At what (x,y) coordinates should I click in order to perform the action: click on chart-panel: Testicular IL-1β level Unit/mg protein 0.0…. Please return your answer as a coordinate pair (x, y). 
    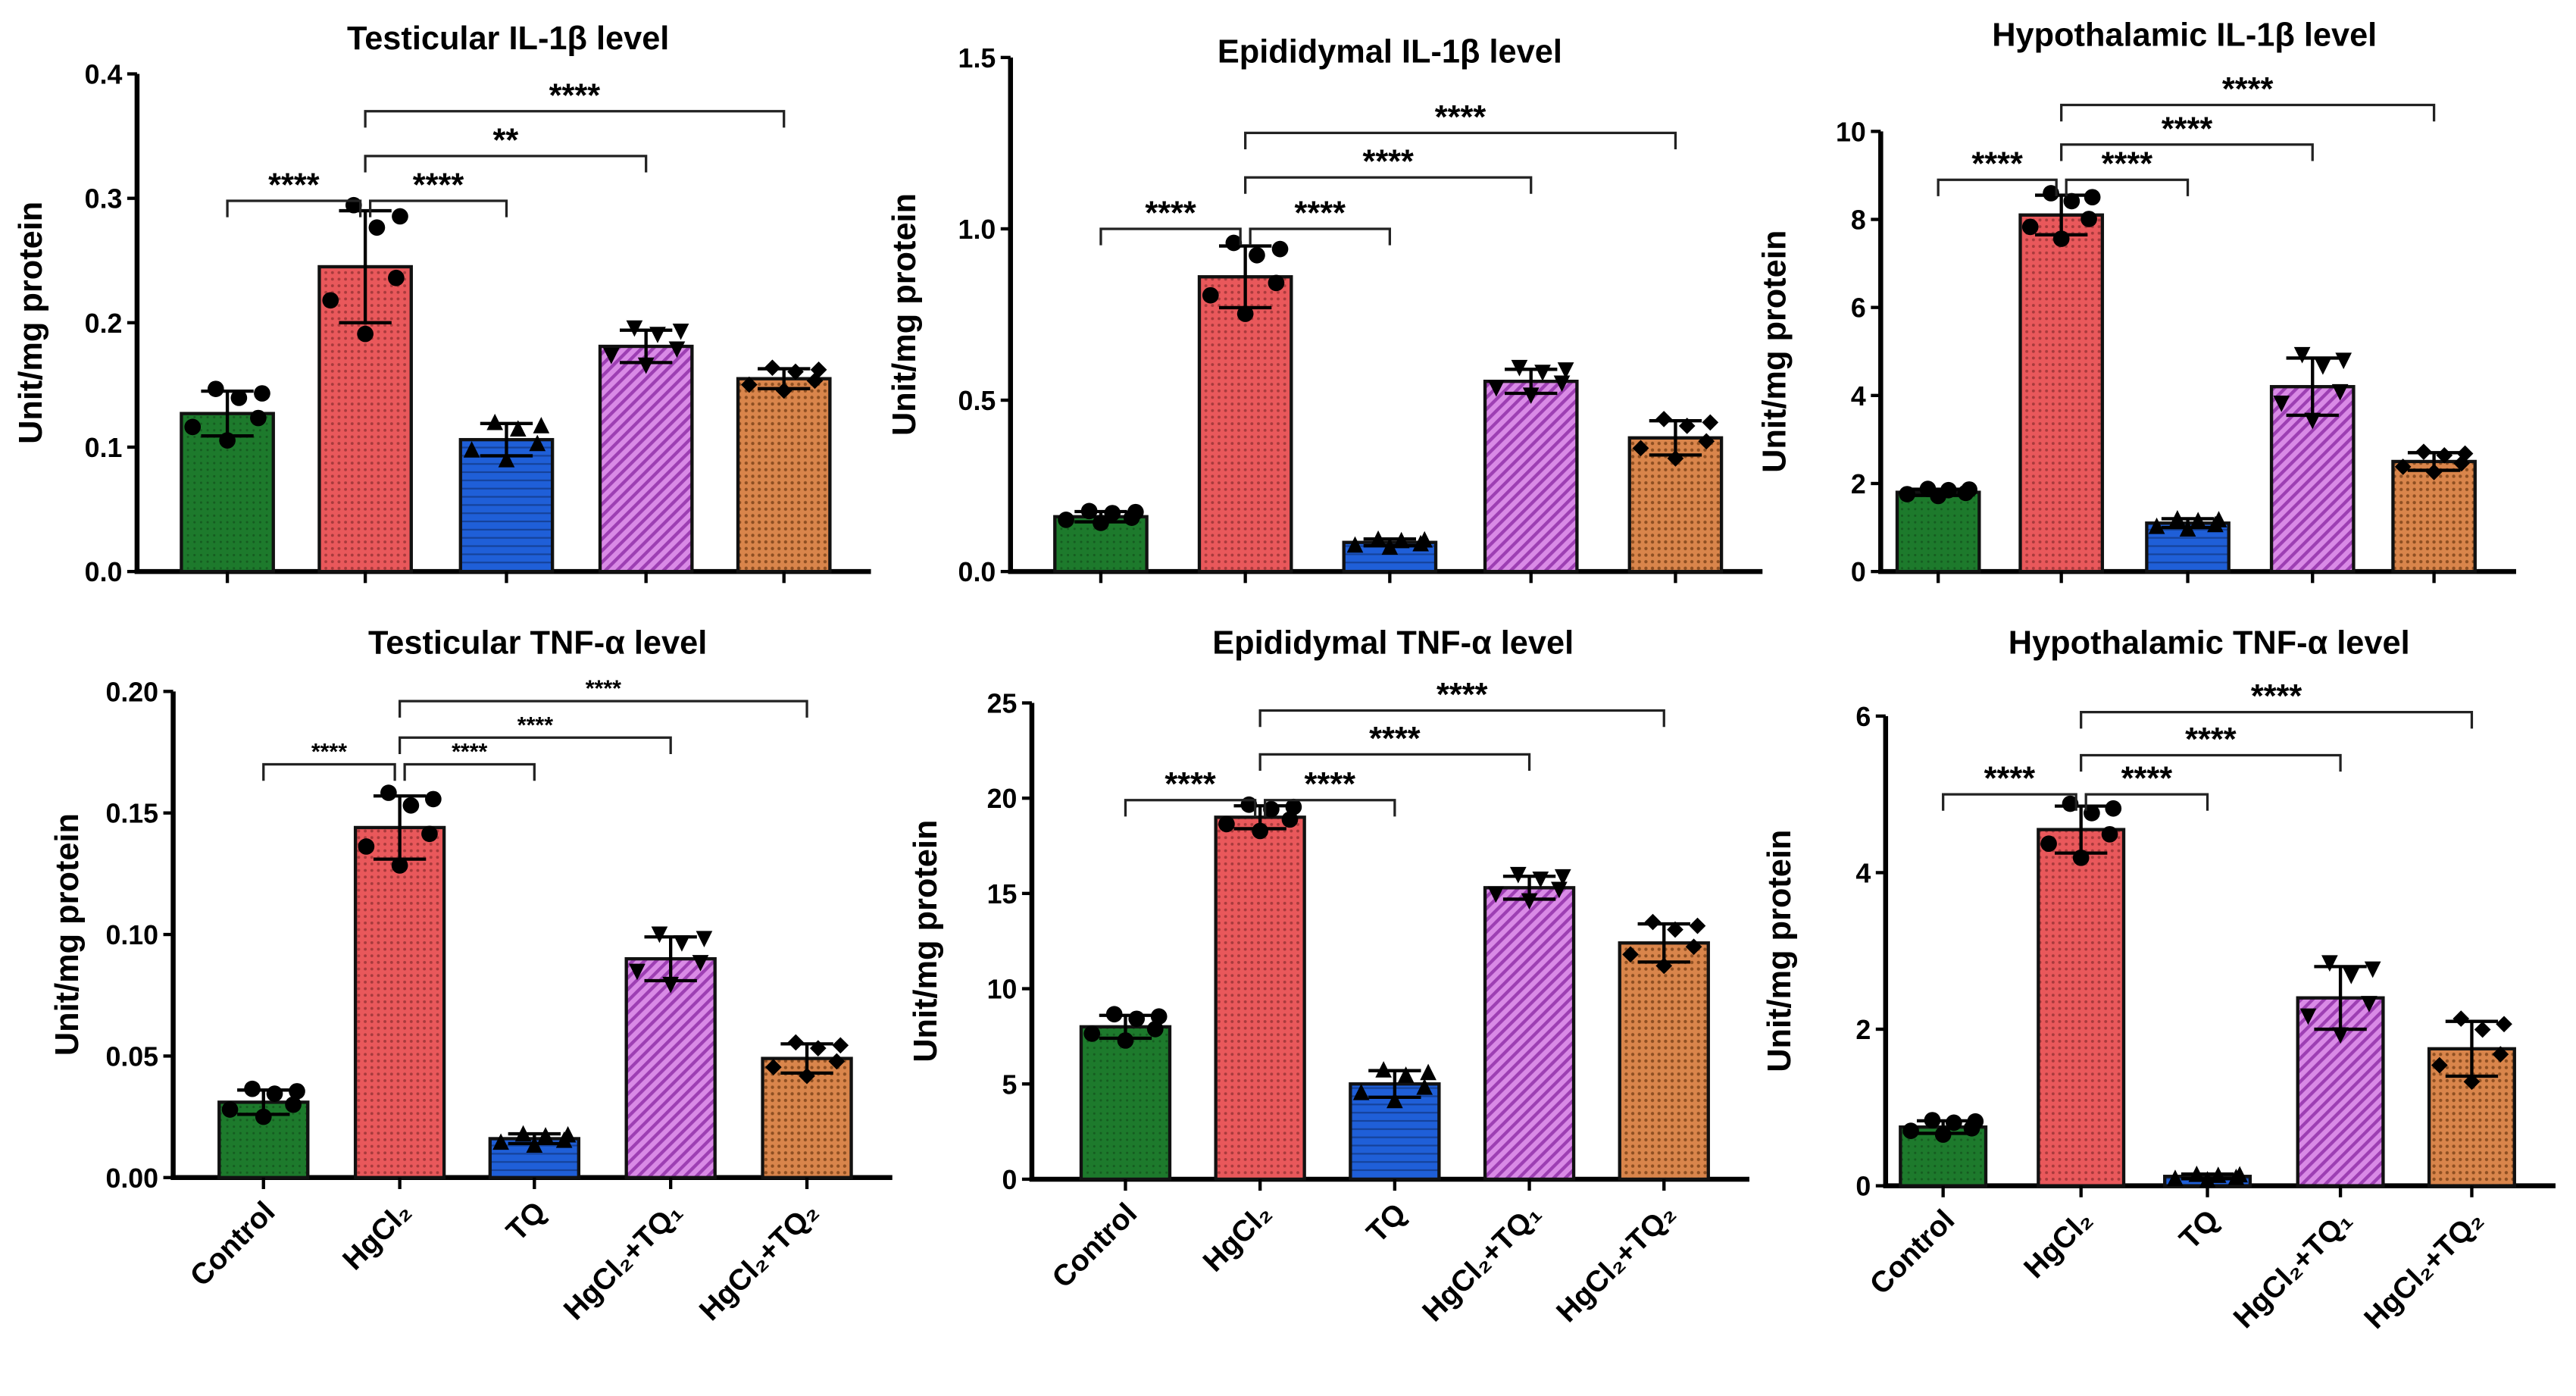
    Looking at the image, I should click on (442, 303).